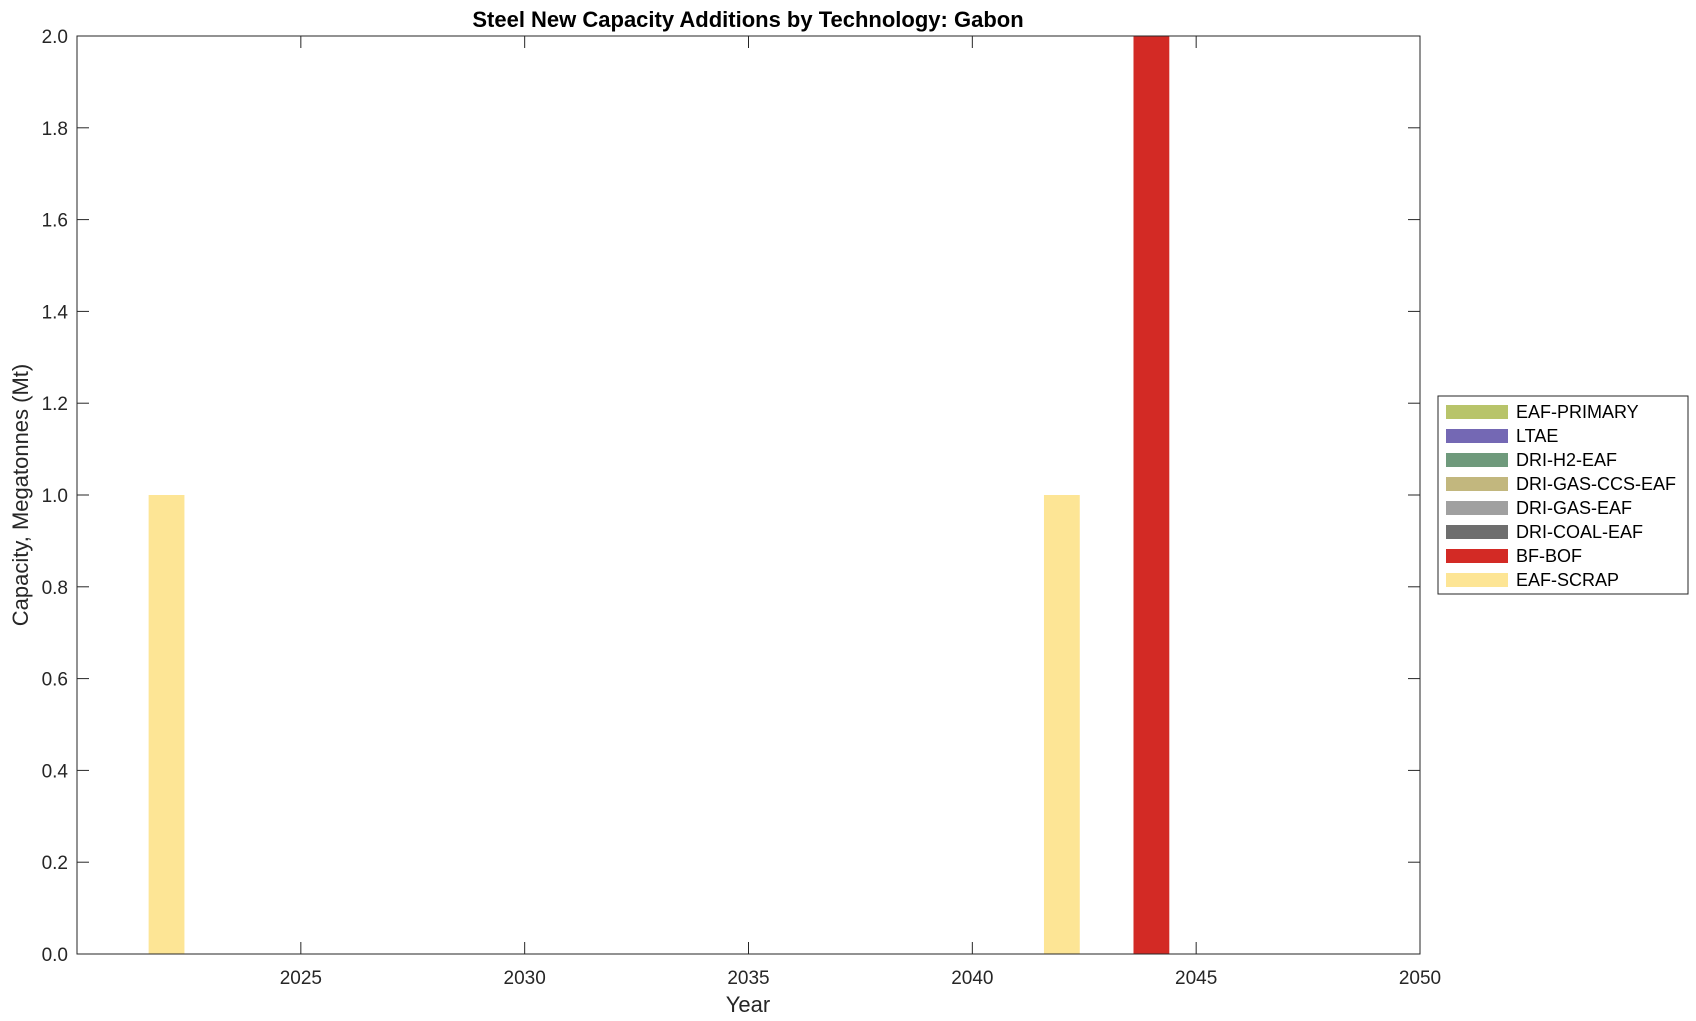 The width and height of the screenshot is (1696, 1021). What do you see at coordinates (1574, 508) in the screenshot?
I see `legend-label-dri-gas-eaf: DRI-GAS-EAF` at bounding box center [1574, 508].